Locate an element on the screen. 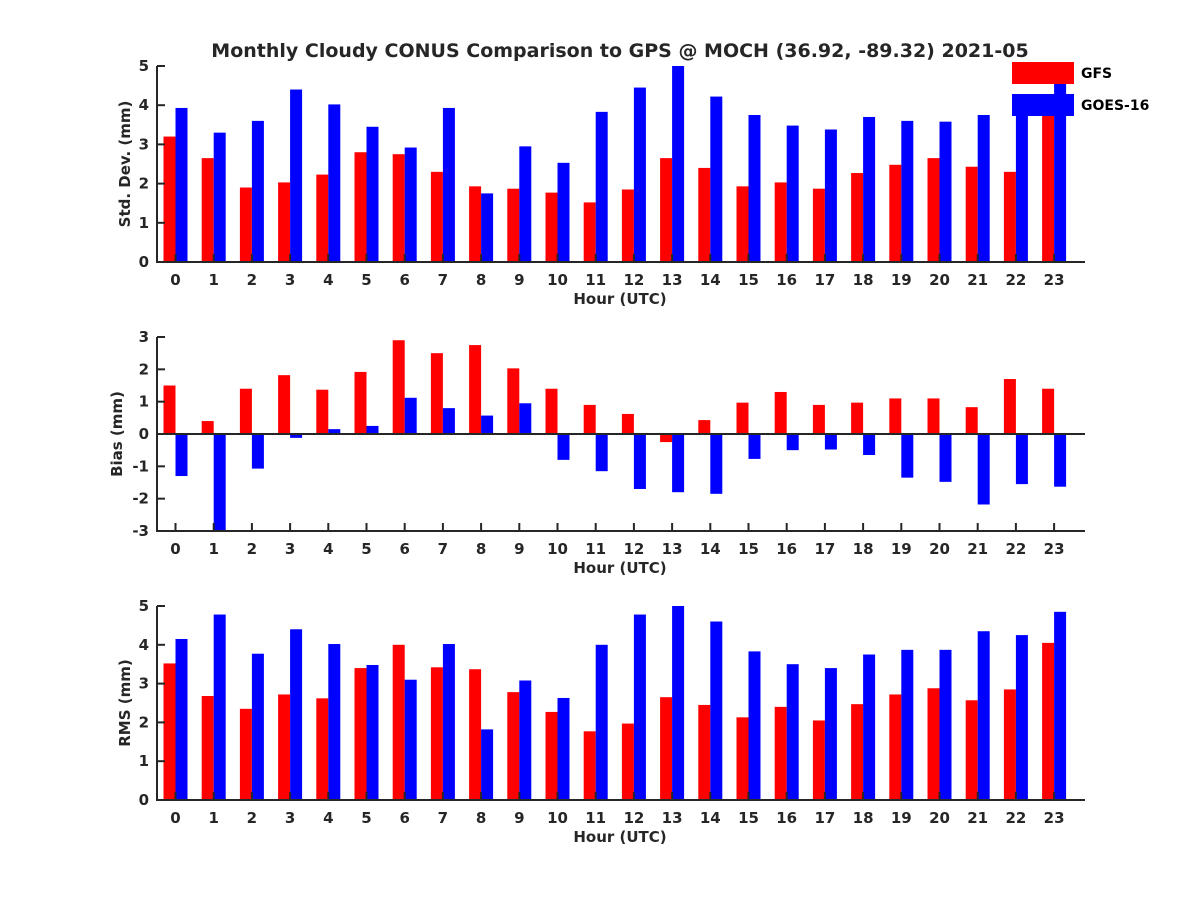 This screenshot has height=900, width=1200. y-tick-label: 0 is located at coordinates (144, 262).